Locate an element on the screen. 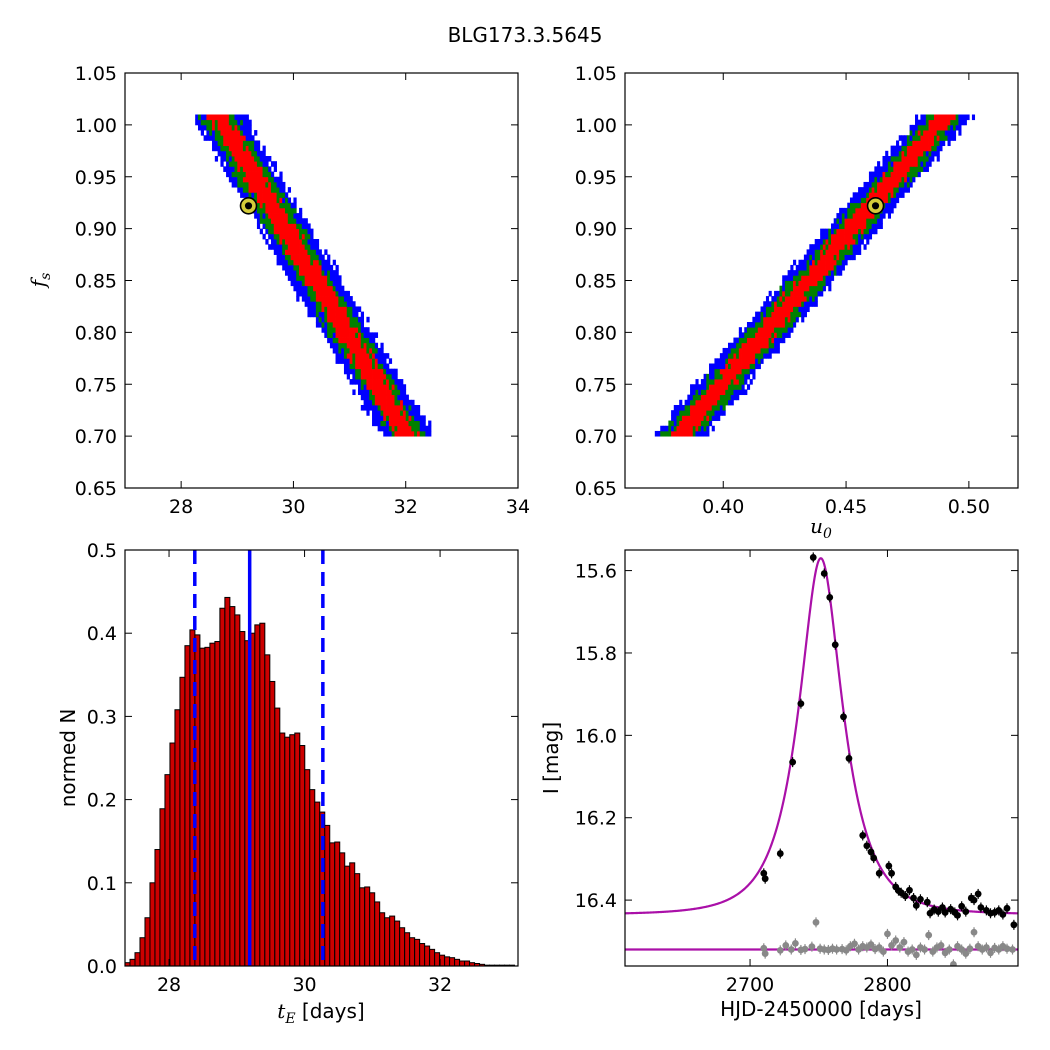  x-axis-label: u0 is located at coordinates (821, 528).